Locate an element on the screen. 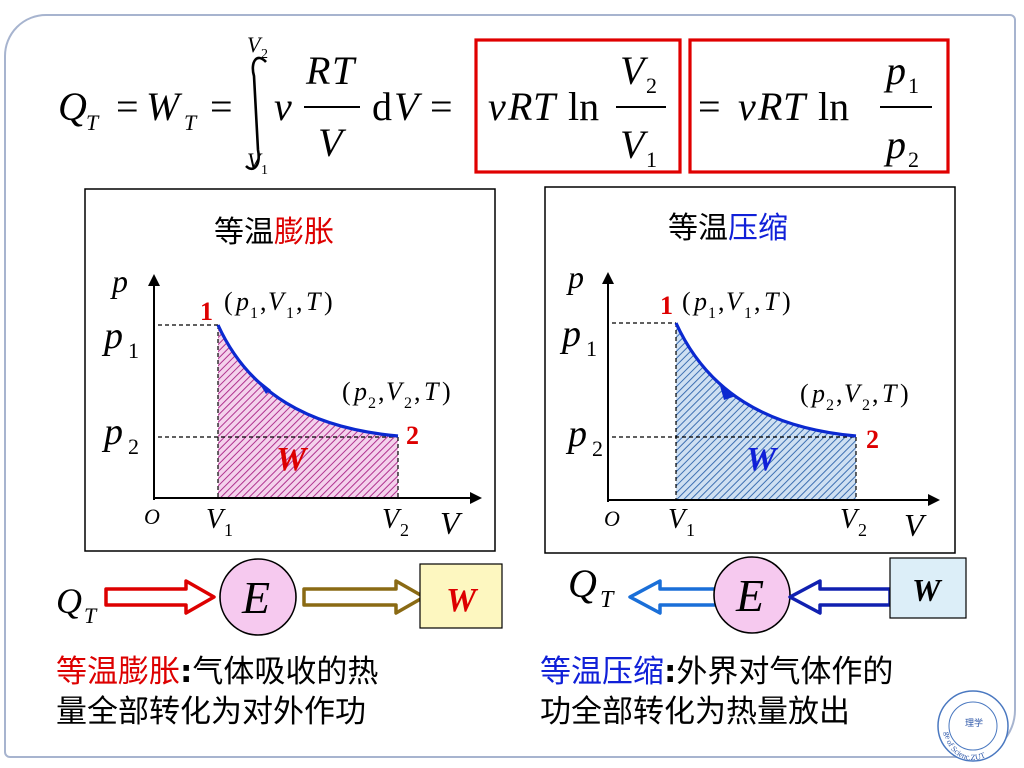 The height and width of the screenshot is (768, 1024). compression-work-box is located at coordinates (928, 588).